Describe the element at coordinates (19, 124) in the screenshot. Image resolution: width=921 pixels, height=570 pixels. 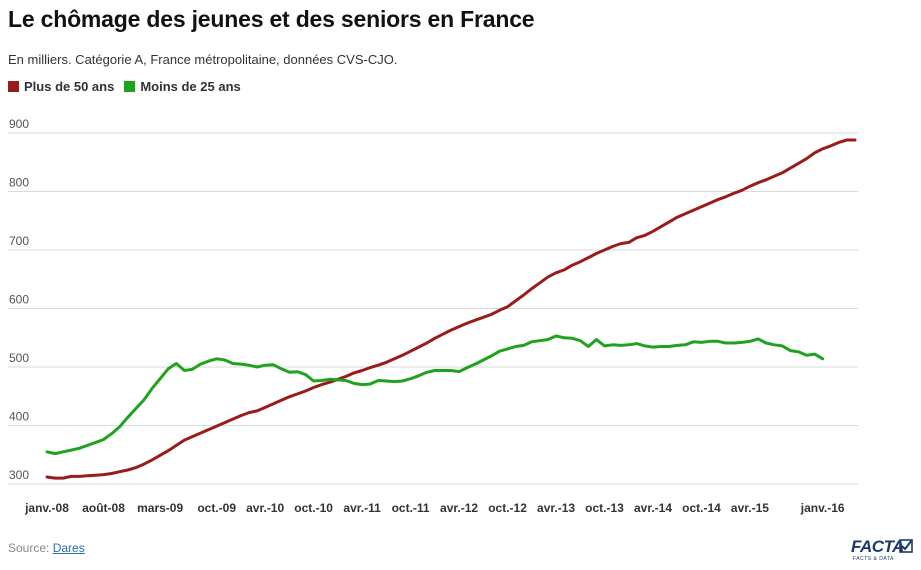
I see `y-tick-label-900: 900` at that location.